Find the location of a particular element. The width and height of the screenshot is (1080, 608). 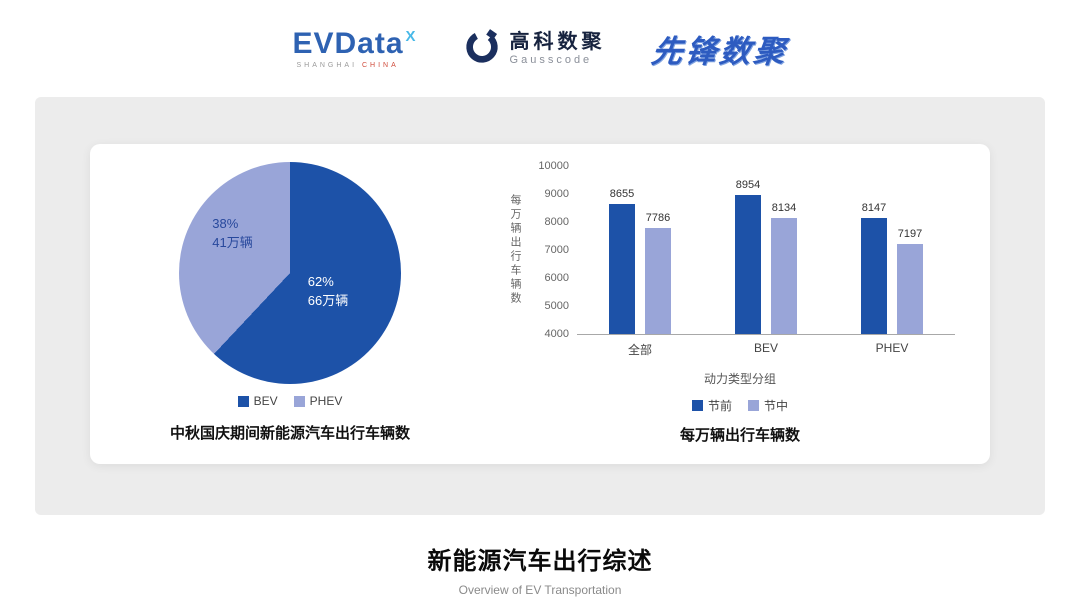

bar-节中-BEV is located at coordinates (784, 276).